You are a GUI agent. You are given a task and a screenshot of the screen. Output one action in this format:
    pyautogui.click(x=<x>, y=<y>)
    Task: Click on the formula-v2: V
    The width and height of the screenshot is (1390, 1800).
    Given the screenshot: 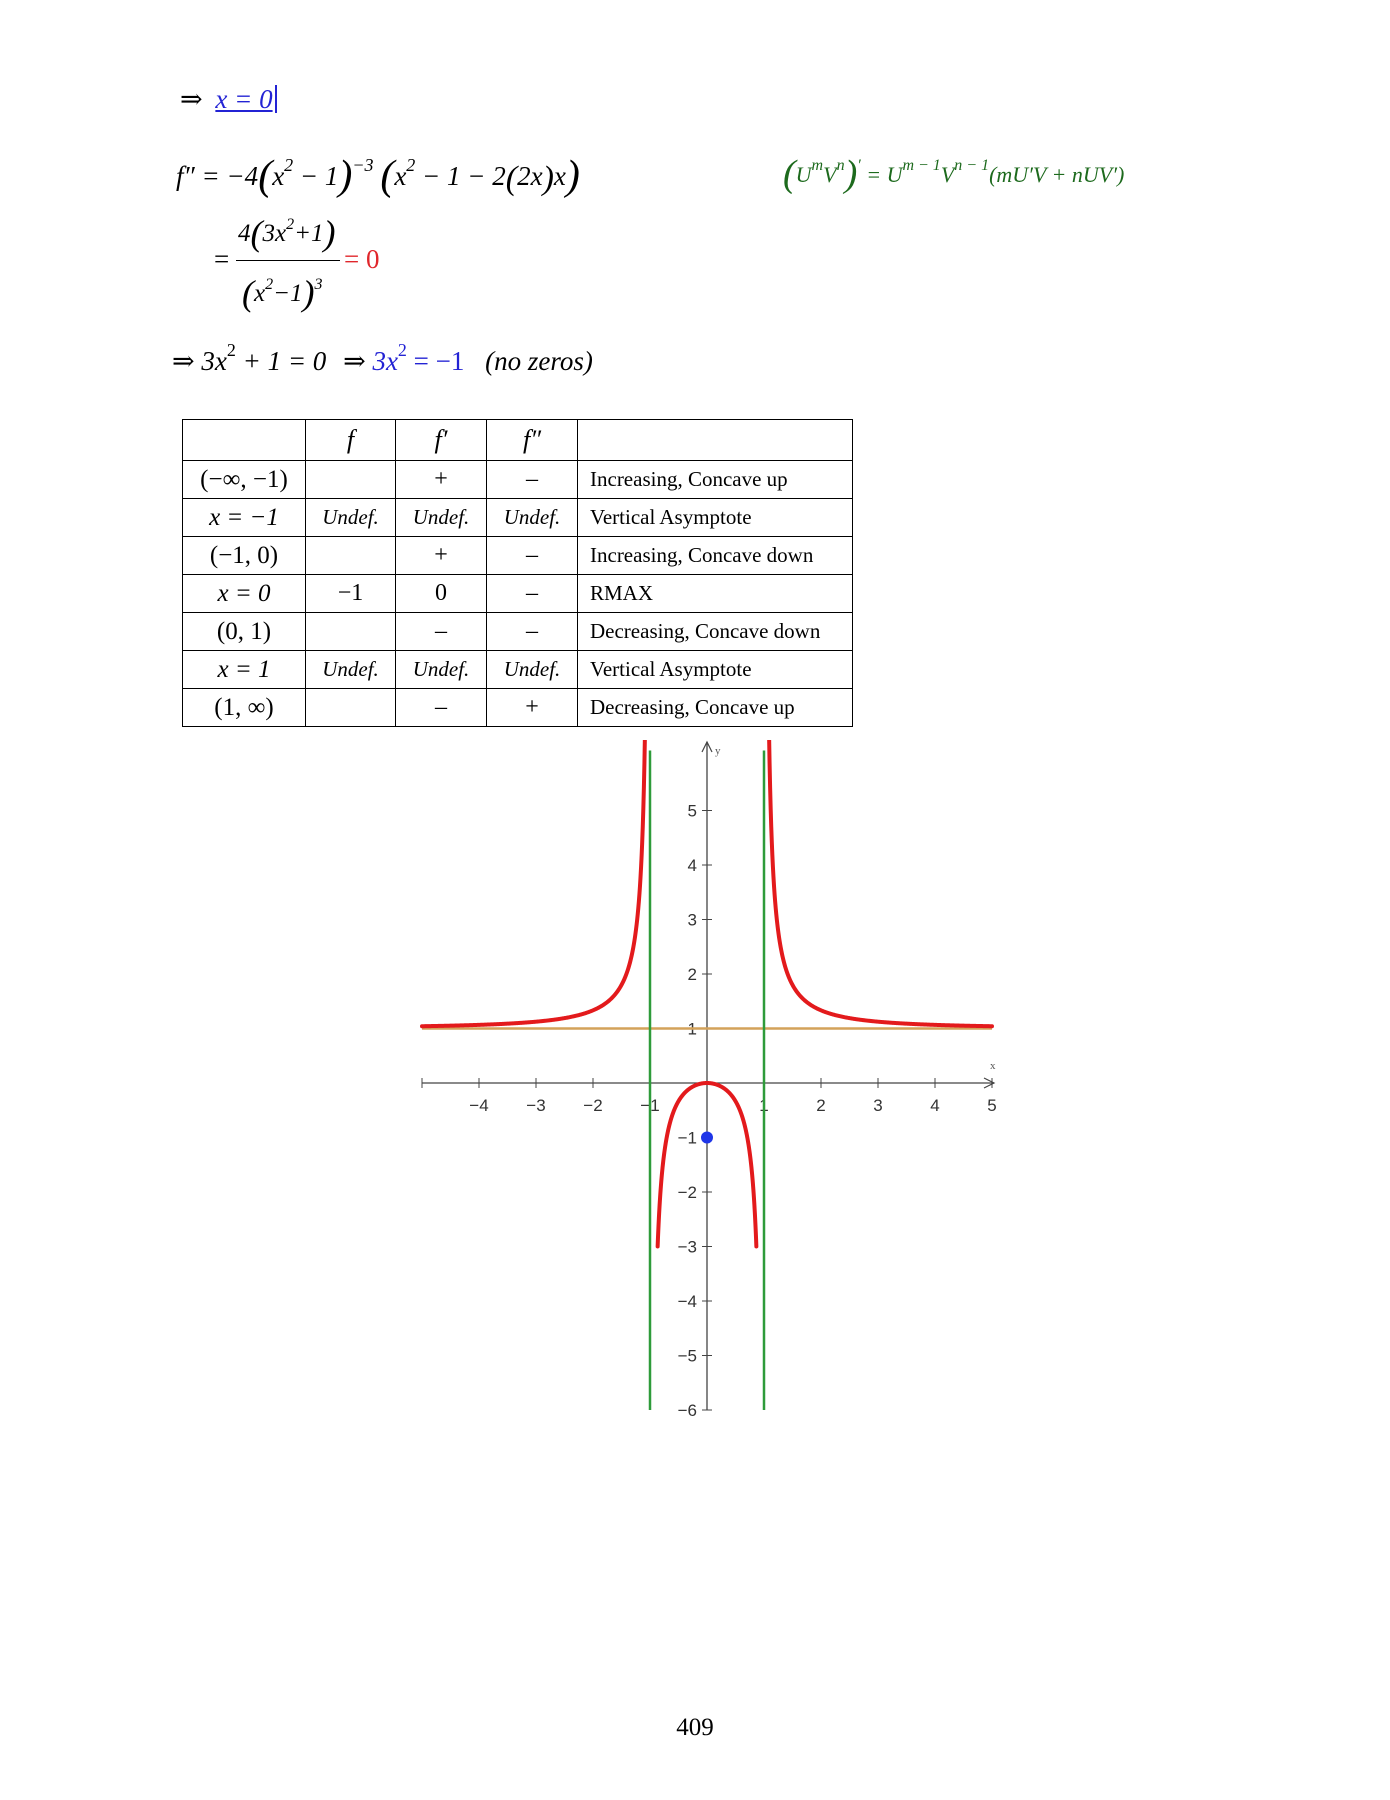 What is the action you would take?
    pyautogui.click(x=947, y=174)
    